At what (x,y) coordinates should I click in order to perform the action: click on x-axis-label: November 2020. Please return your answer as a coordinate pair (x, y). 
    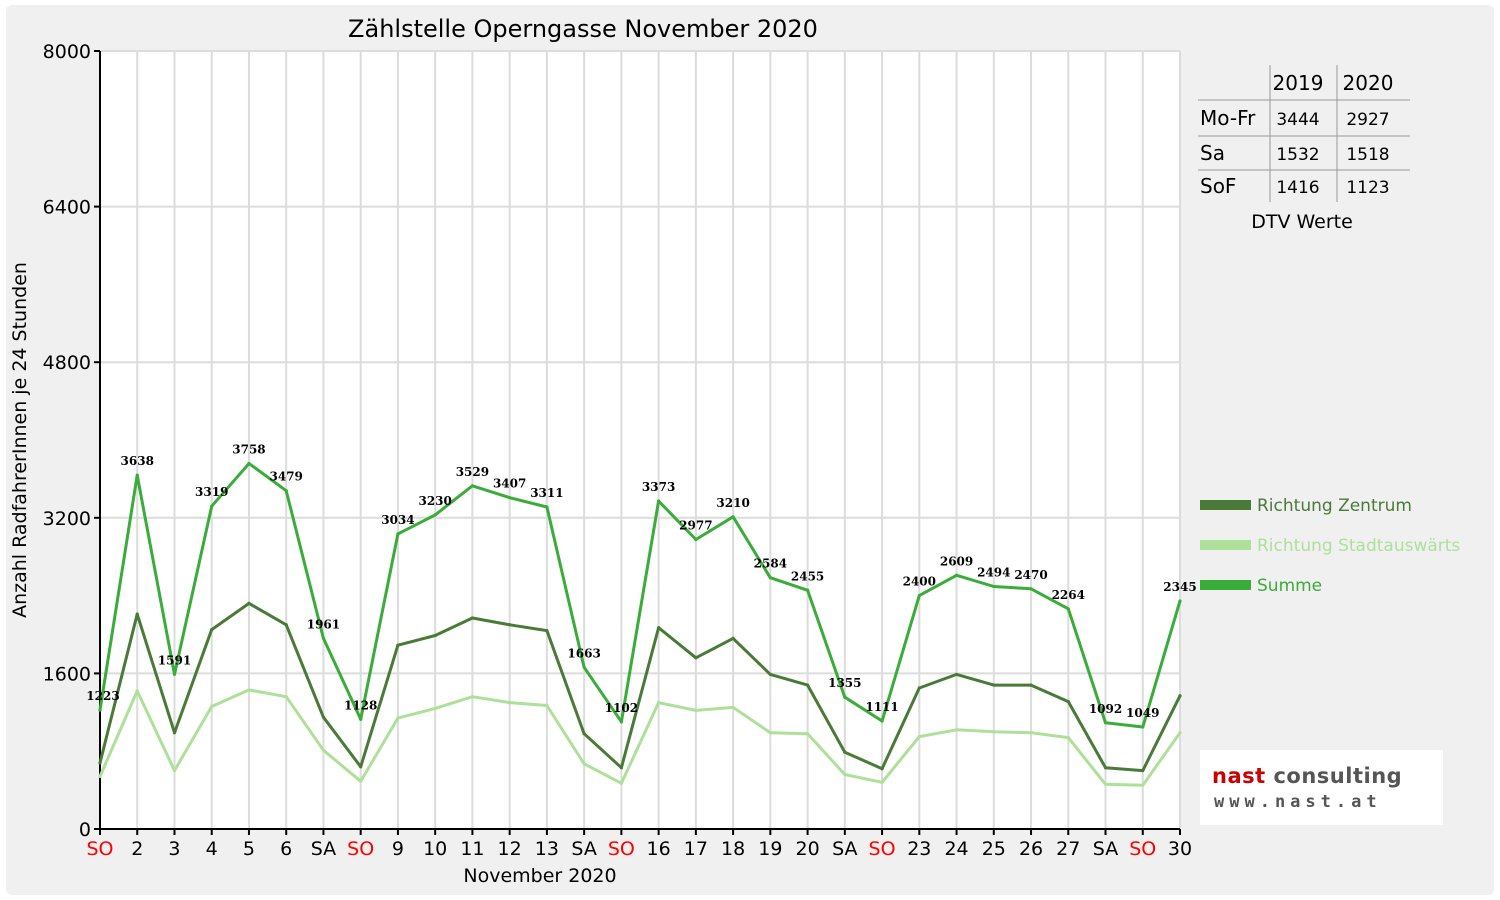
    Looking at the image, I should click on (539, 876).